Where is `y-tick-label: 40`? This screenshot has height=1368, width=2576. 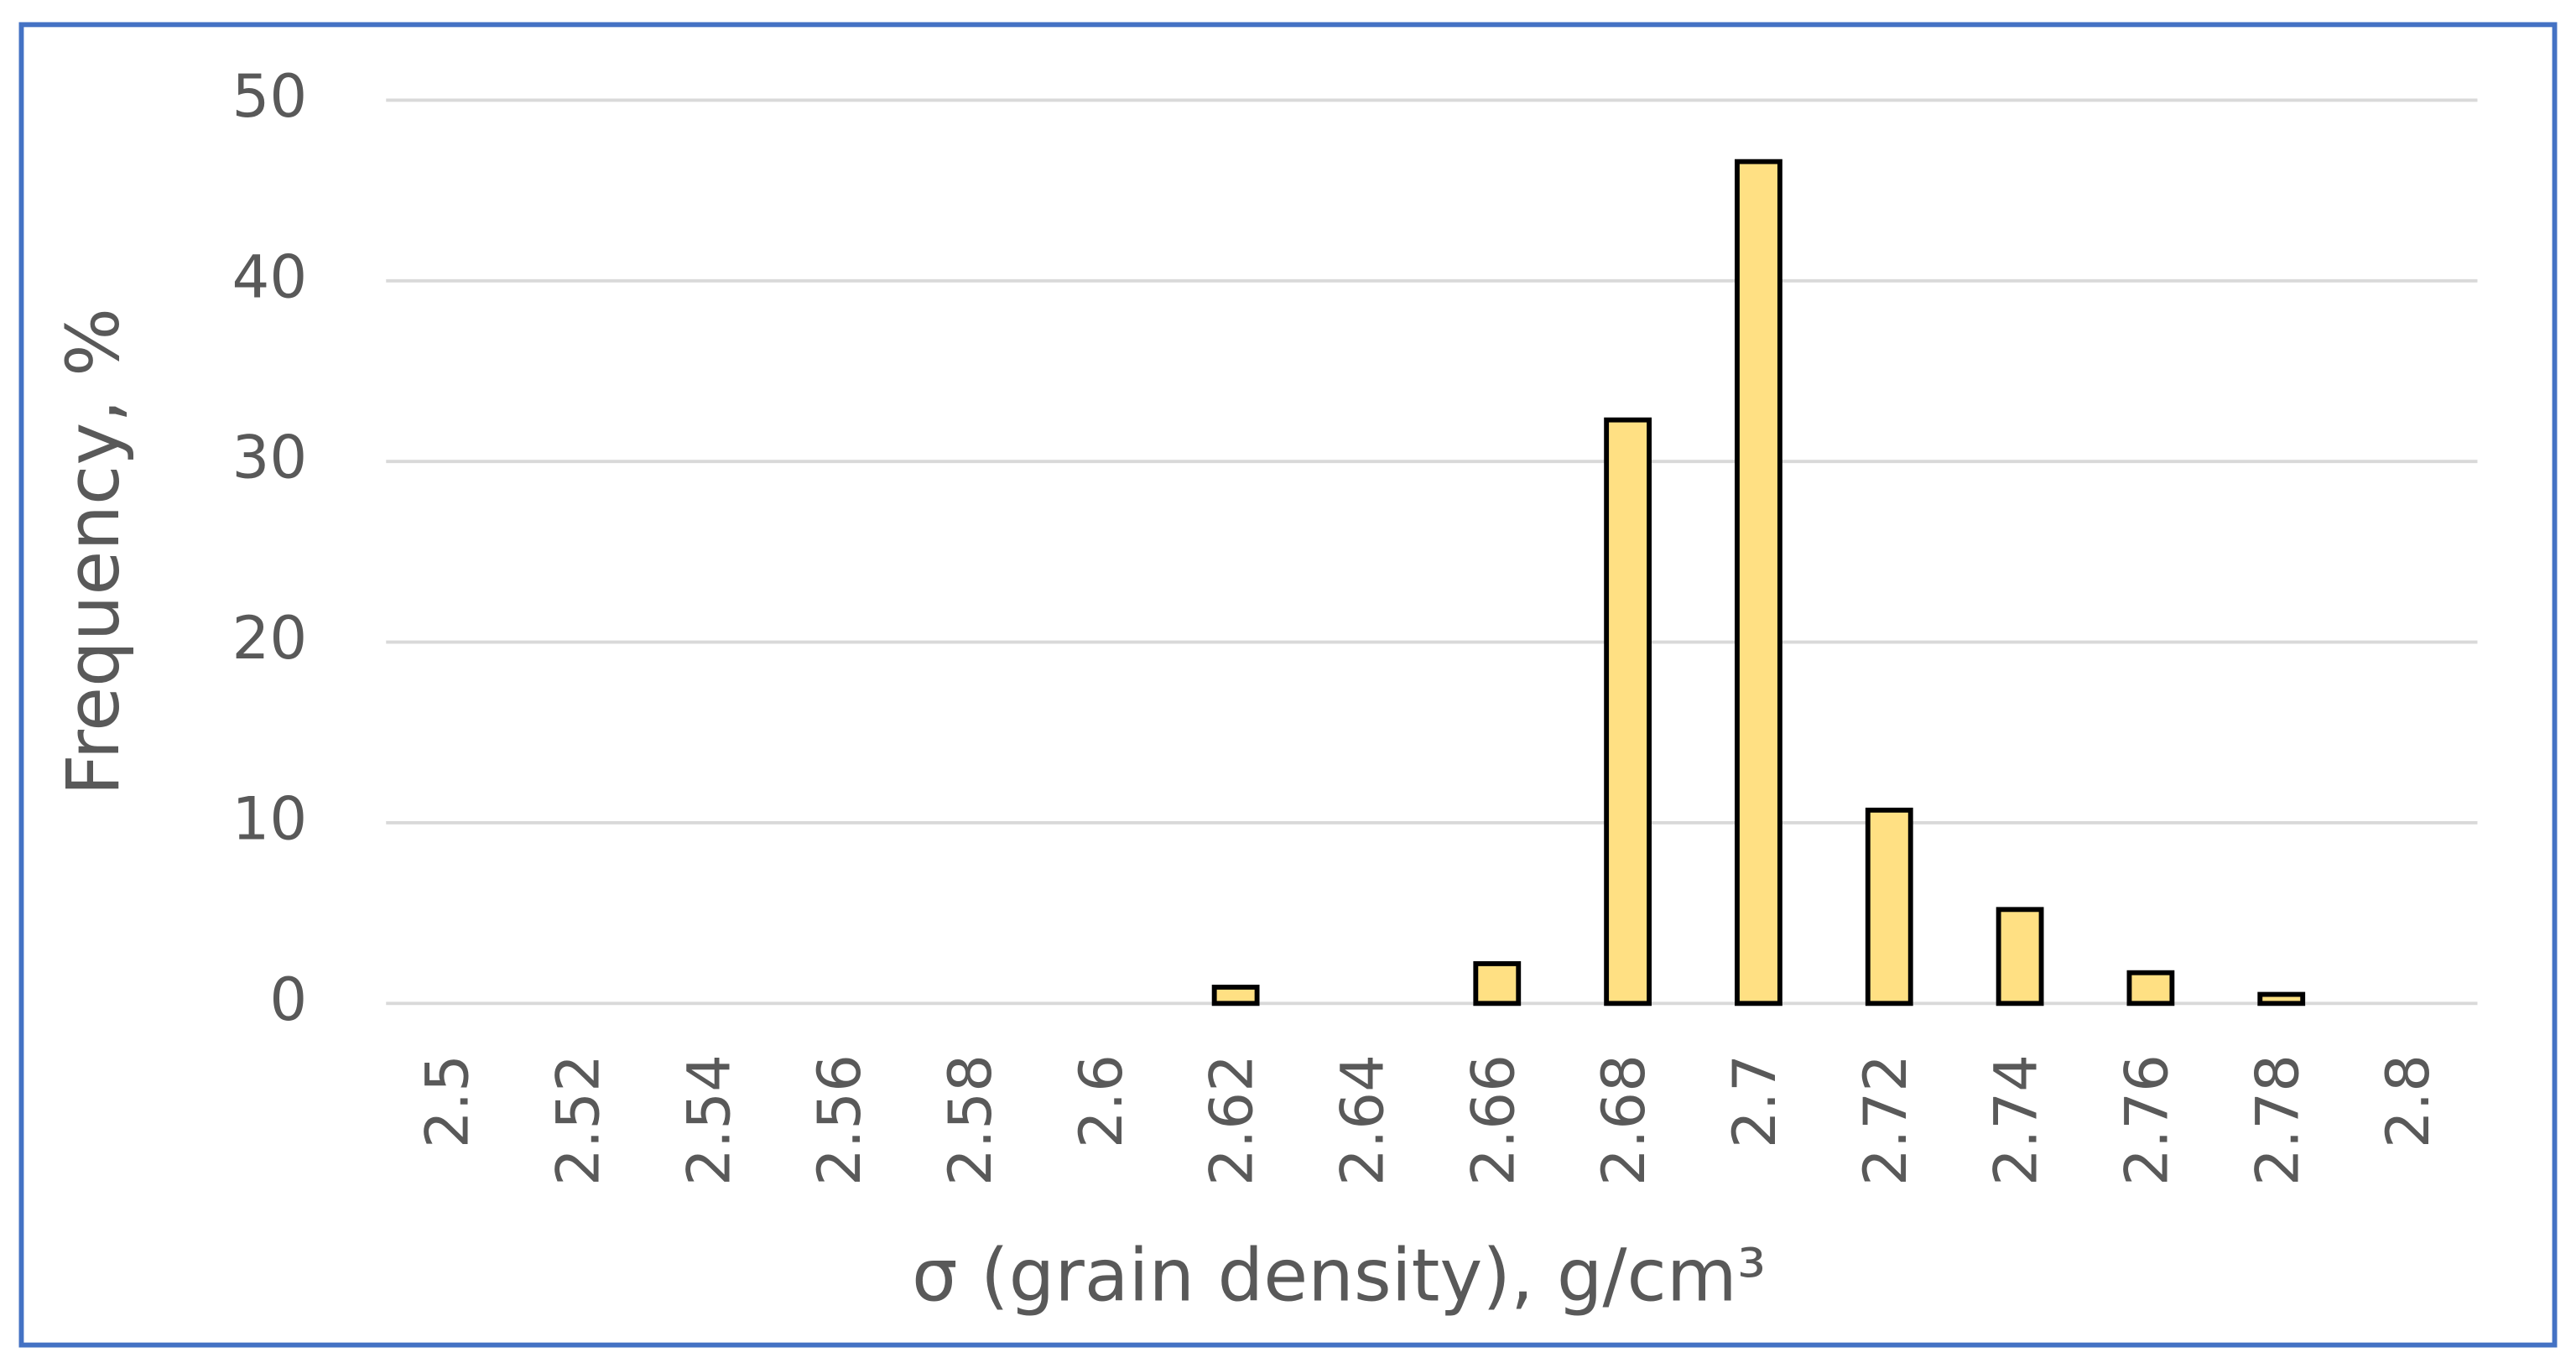
y-tick-label: 40 is located at coordinates (270, 276).